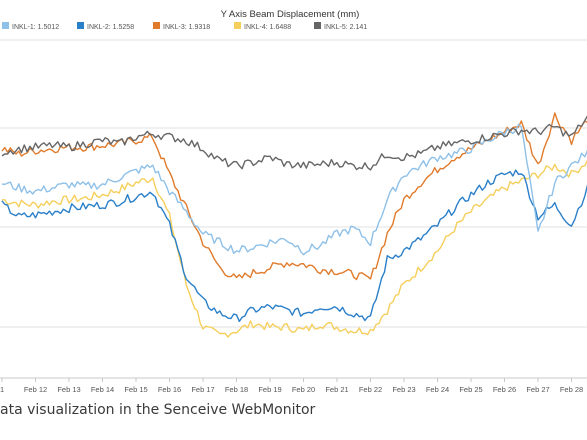 The image size is (587, 440). I want to click on legend-item: INKL-2: 1.5258, so click(105, 26).